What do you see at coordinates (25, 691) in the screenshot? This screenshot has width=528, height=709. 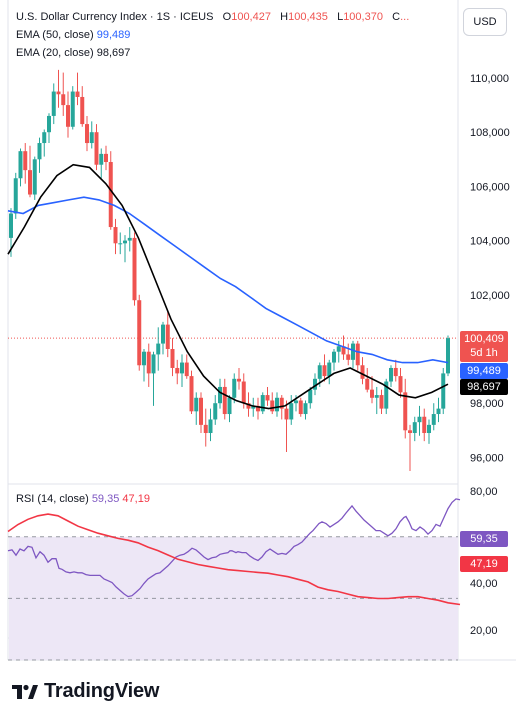 I see `tradingview-logo-icon` at bounding box center [25, 691].